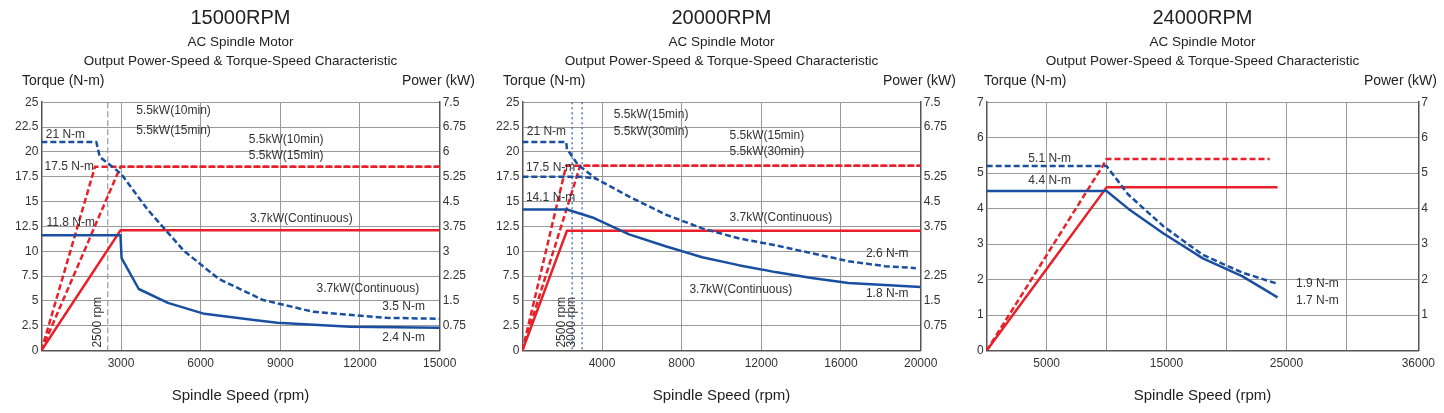 The image size is (1444, 413). Describe the element at coordinates (201, 363) in the screenshot. I see `x-tick-label: 6000` at that location.